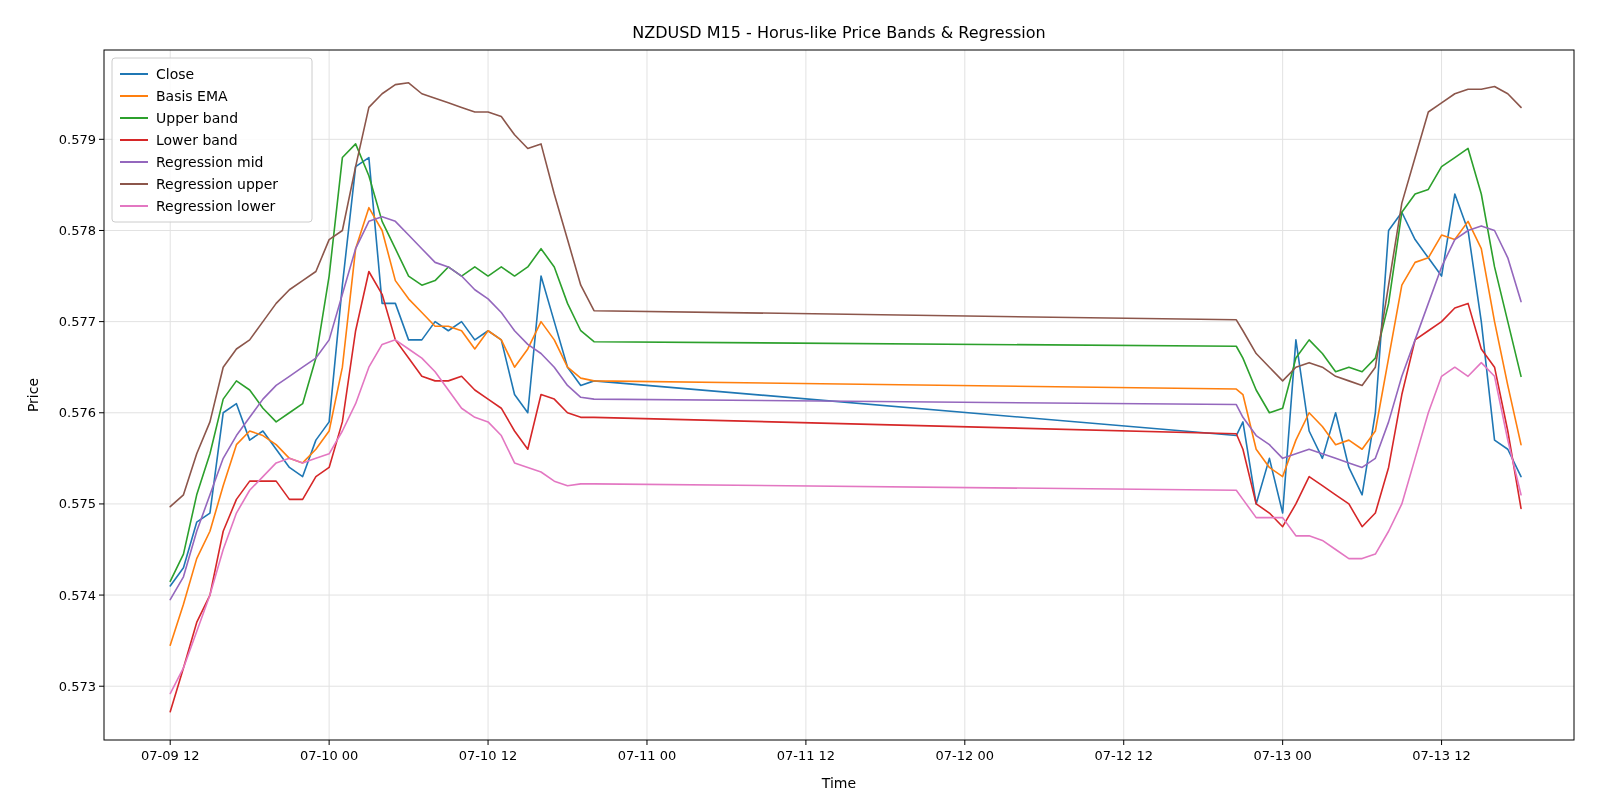 Image resolution: width=1600 pixels, height=800 pixels. I want to click on y-tick-label: 0.579, so click(77, 139).